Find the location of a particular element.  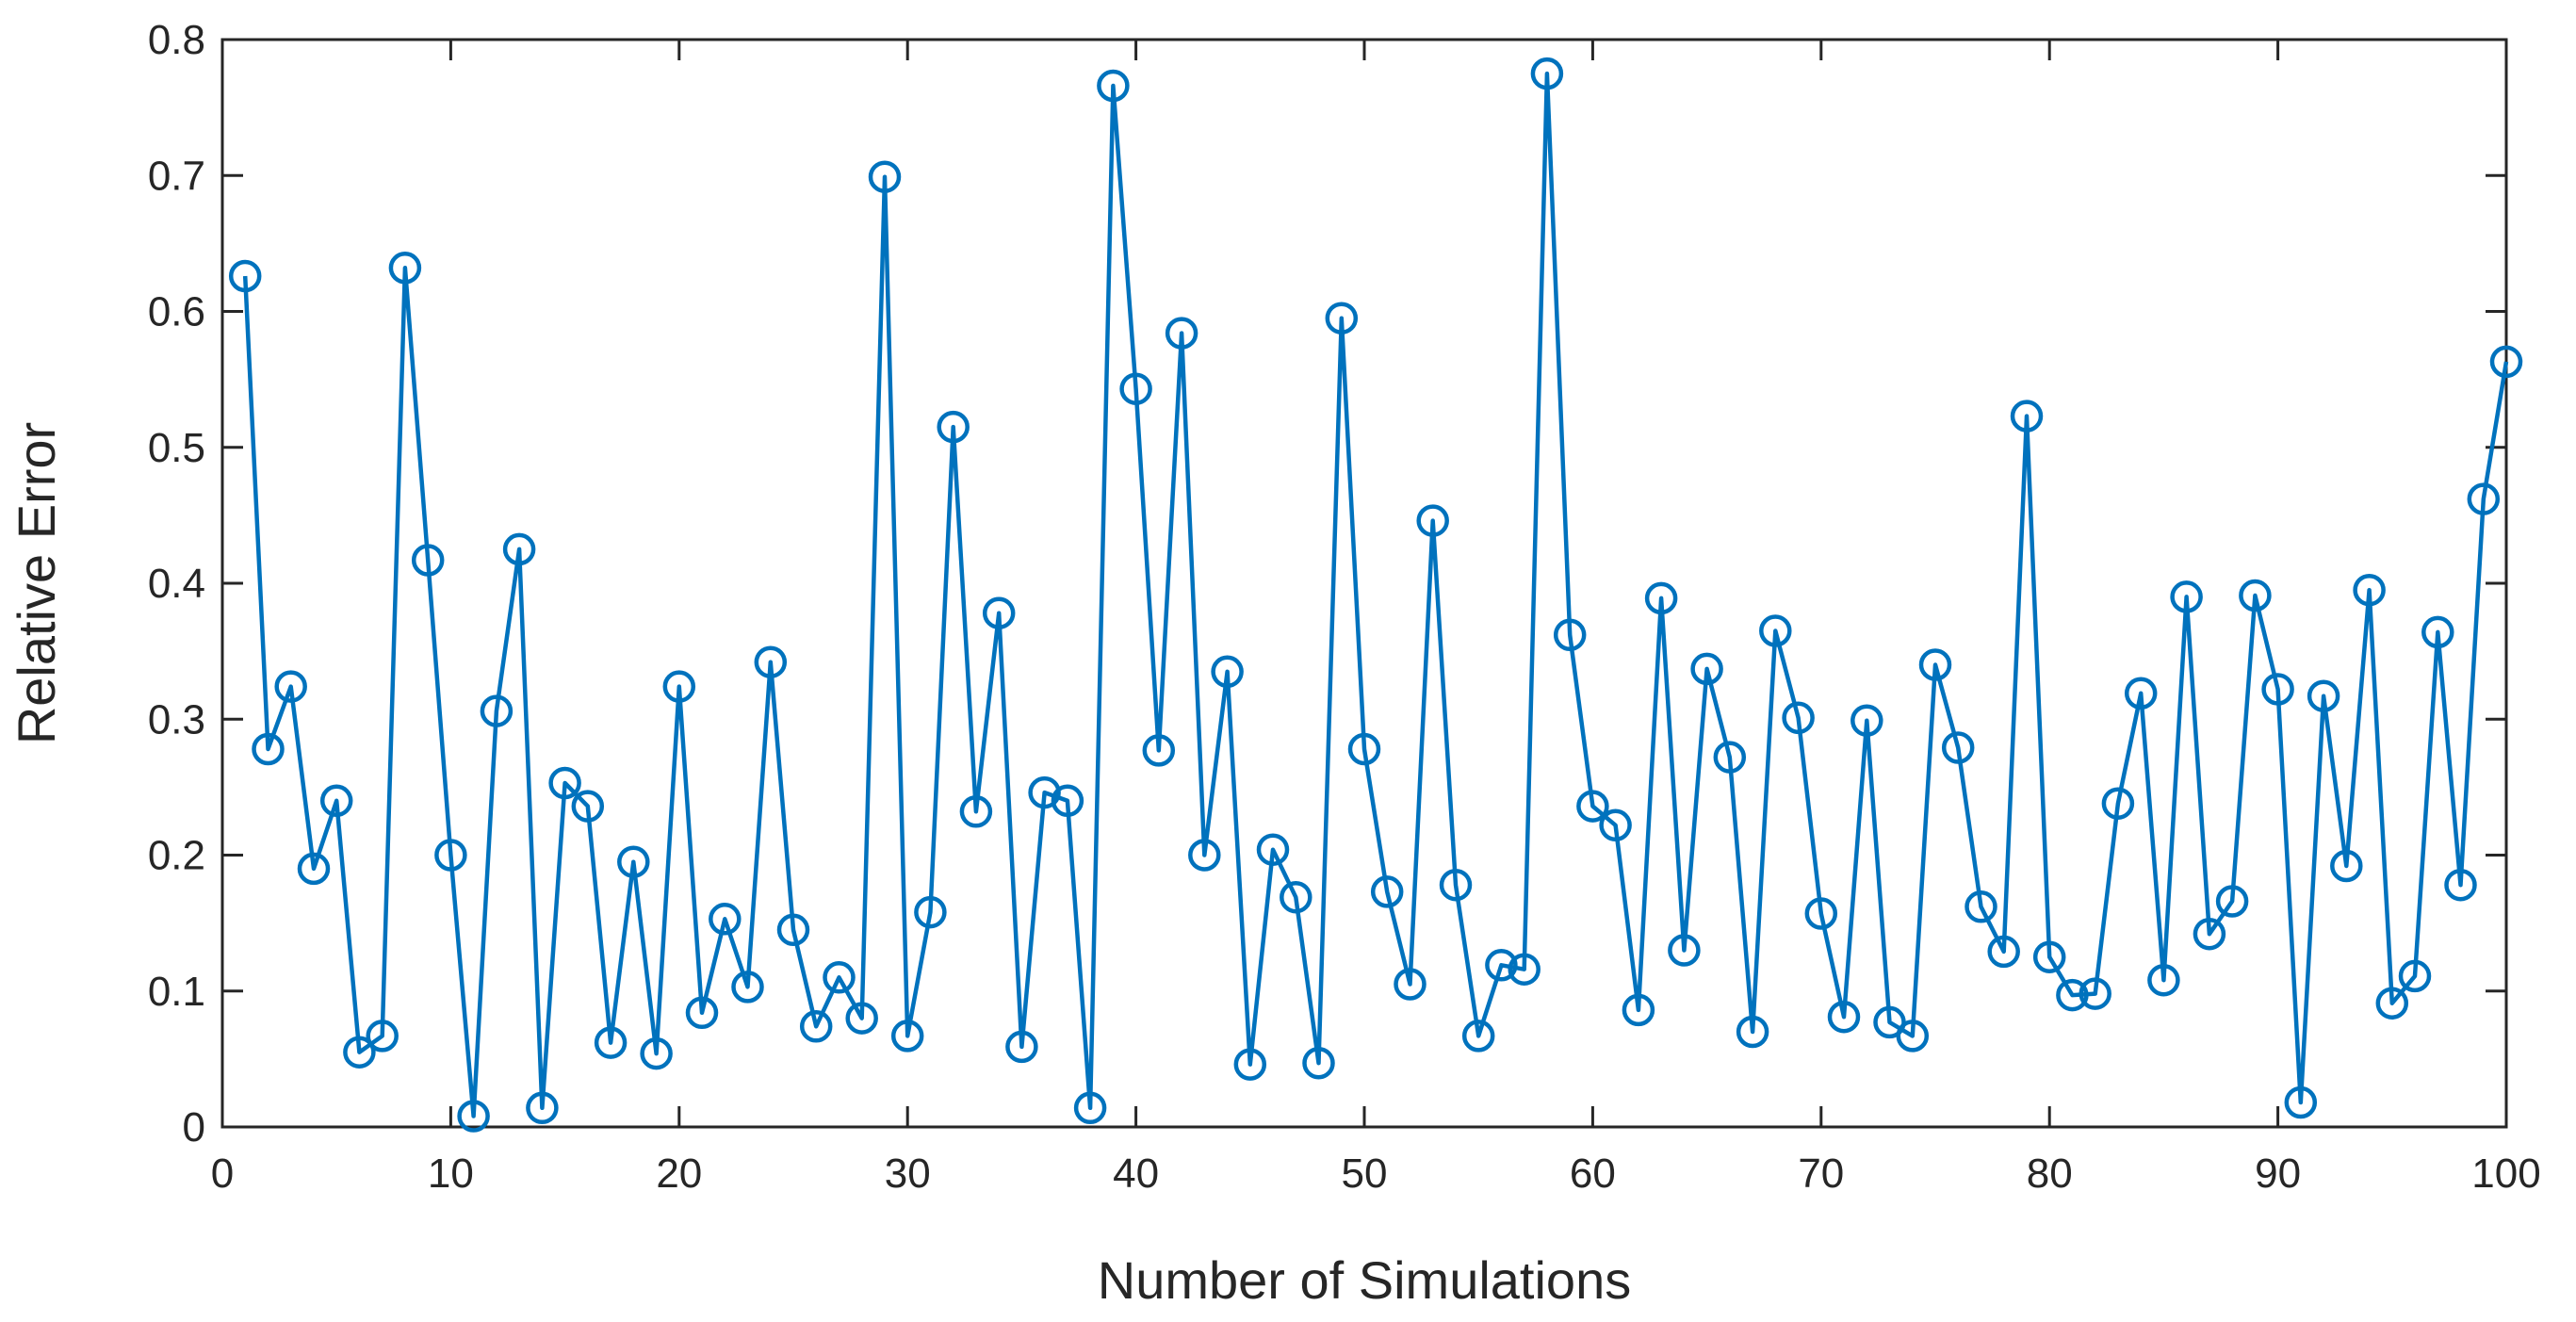

x-tick-label: 40 is located at coordinates (1136, 1174).